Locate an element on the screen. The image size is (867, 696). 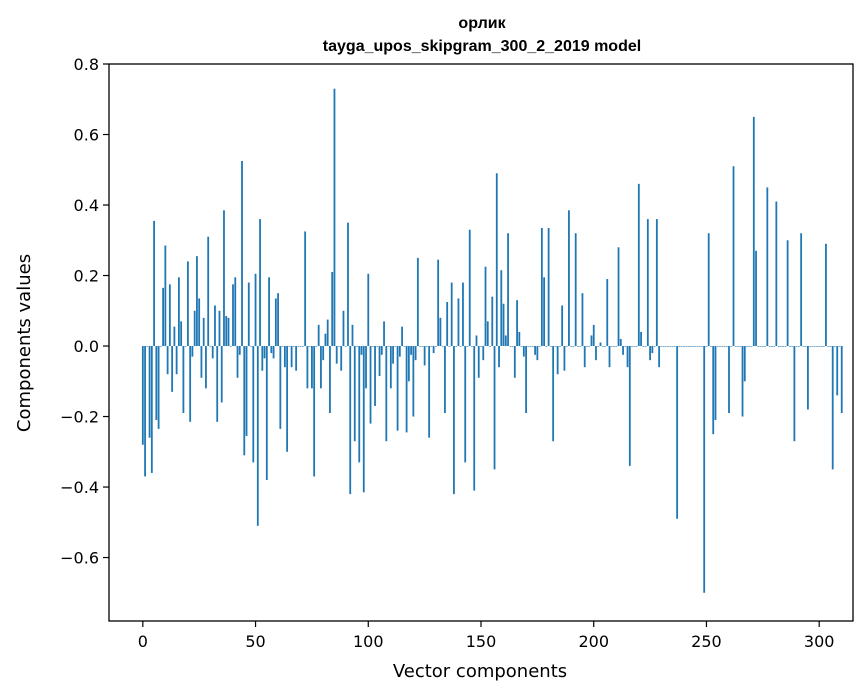
x-axis-label: Vector components is located at coordinates (480, 671).